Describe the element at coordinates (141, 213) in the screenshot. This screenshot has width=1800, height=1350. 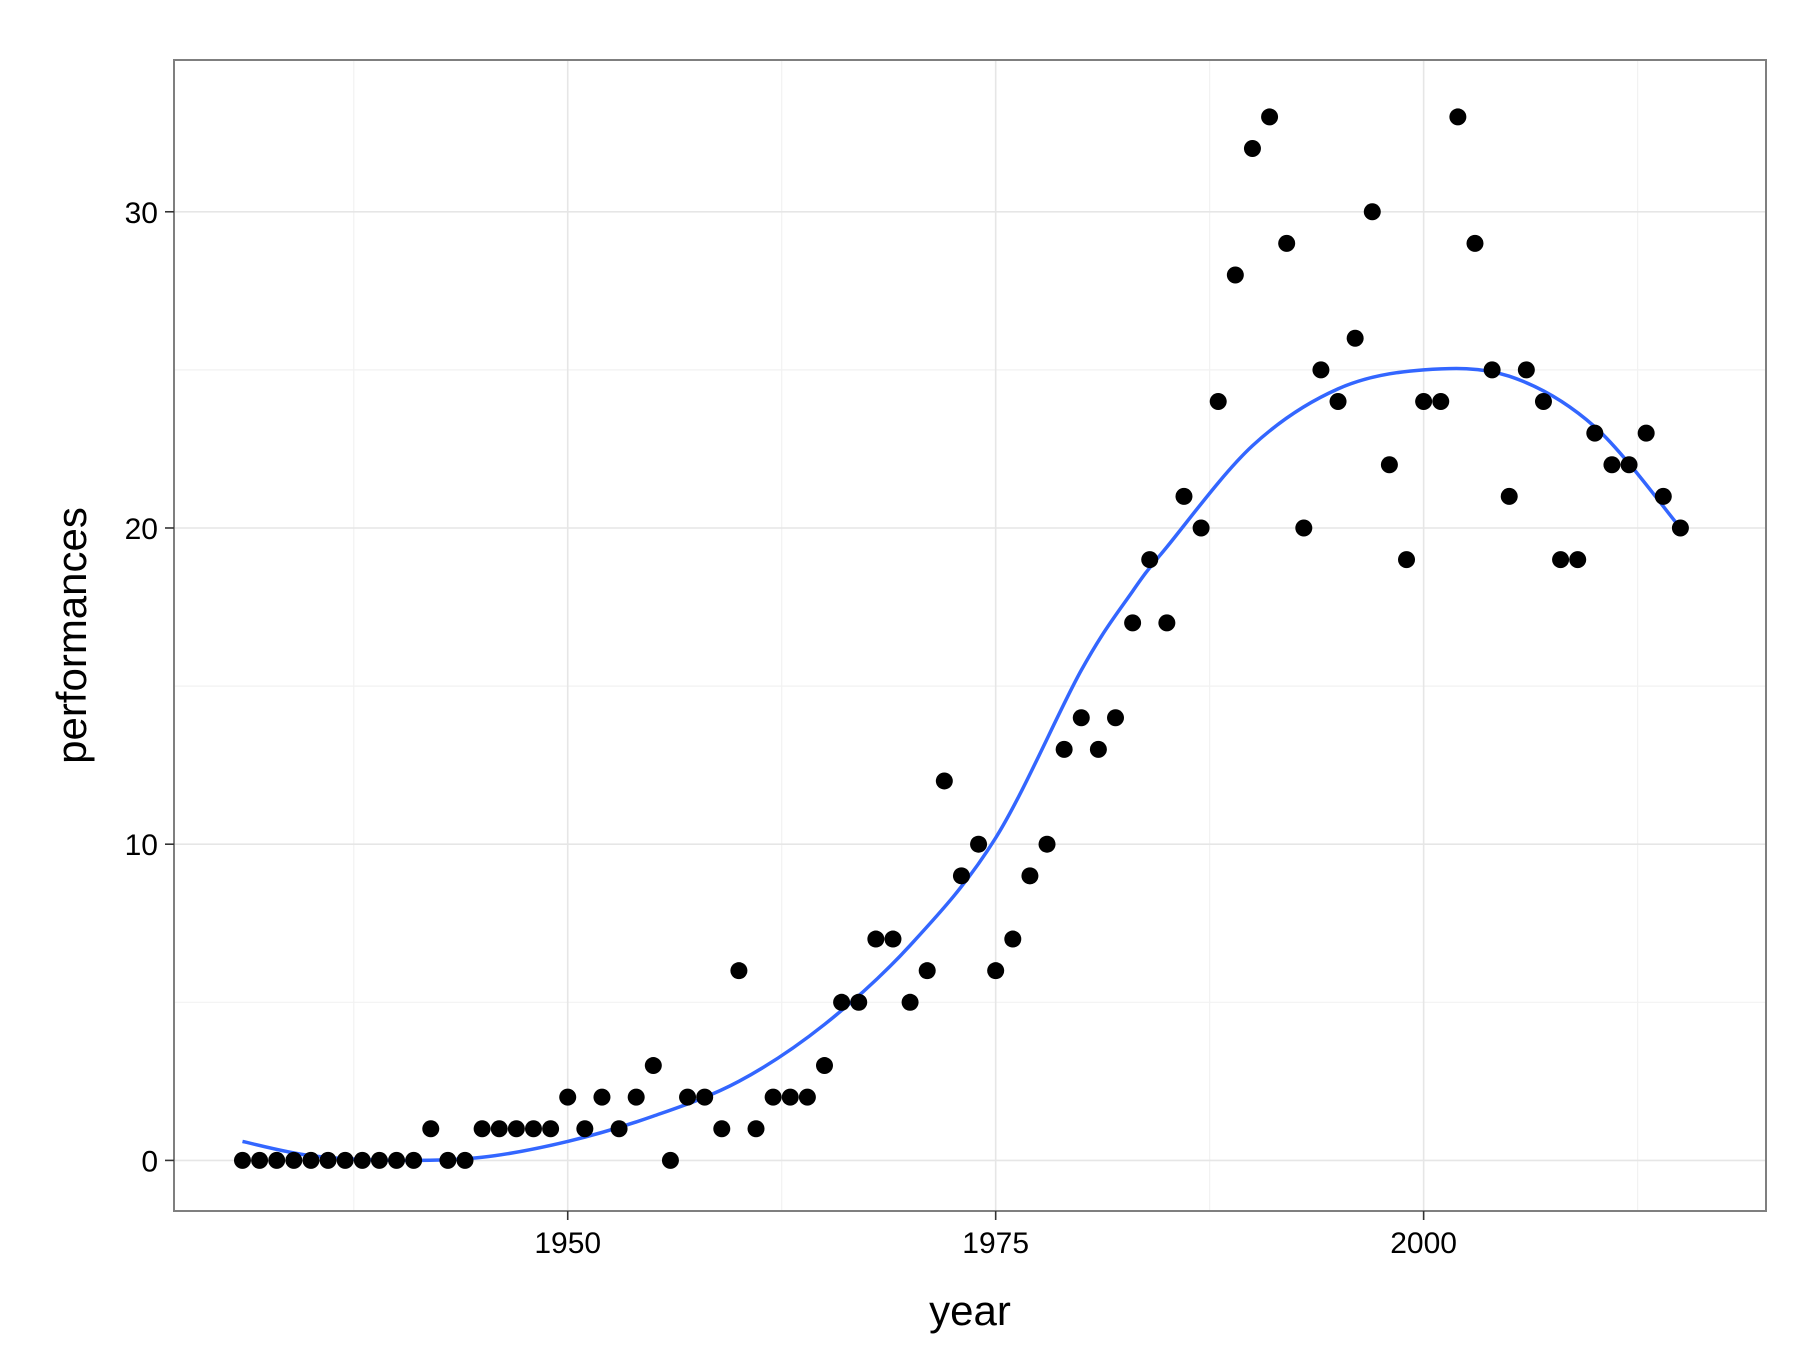
I see `y-tick-label: 30` at that location.